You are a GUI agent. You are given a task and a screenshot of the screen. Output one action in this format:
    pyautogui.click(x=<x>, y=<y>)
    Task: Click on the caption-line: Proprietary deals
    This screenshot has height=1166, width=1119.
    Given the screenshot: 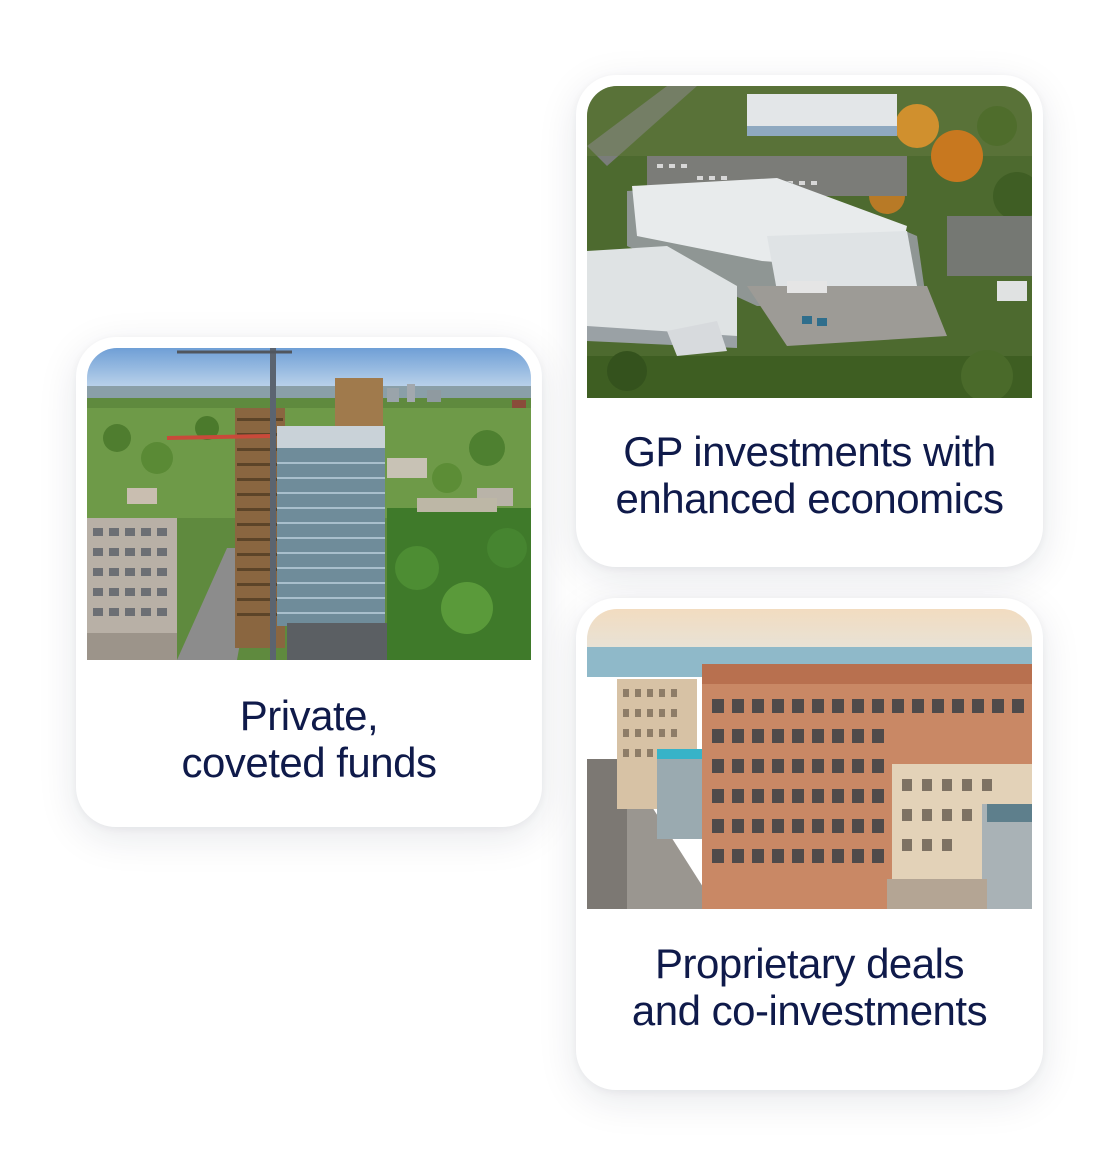 What is the action you would take?
    pyautogui.click(x=809, y=963)
    